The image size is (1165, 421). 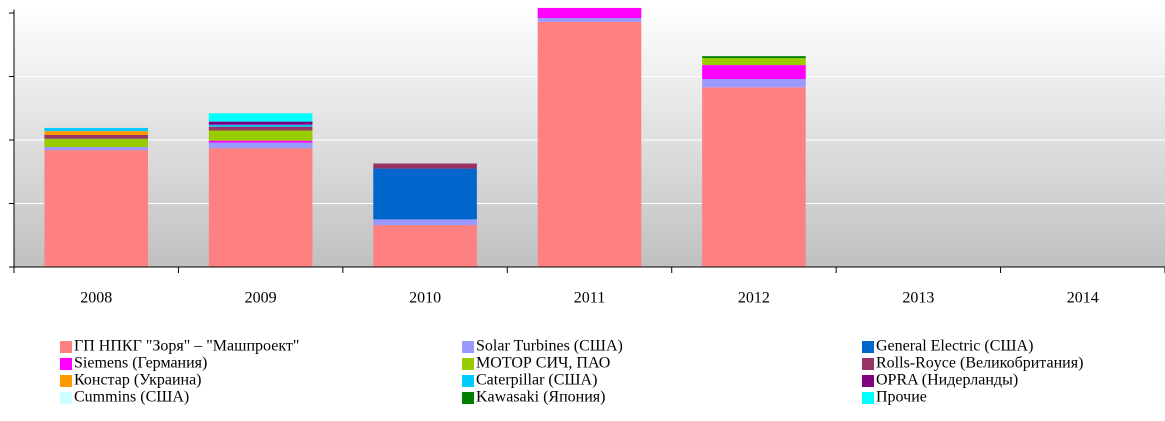 What do you see at coordinates (954, 346) in the screenshot?
I see `legend-label: General Electric (США)` at bounding box center [954, 346].